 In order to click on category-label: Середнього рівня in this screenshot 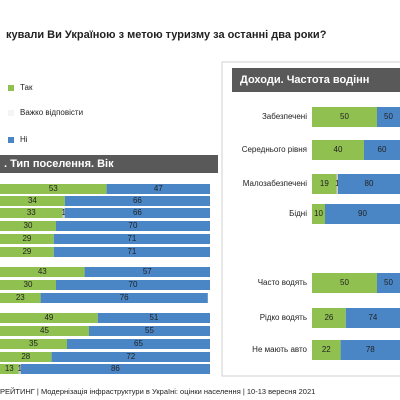, I will do `click(274, 149)`.